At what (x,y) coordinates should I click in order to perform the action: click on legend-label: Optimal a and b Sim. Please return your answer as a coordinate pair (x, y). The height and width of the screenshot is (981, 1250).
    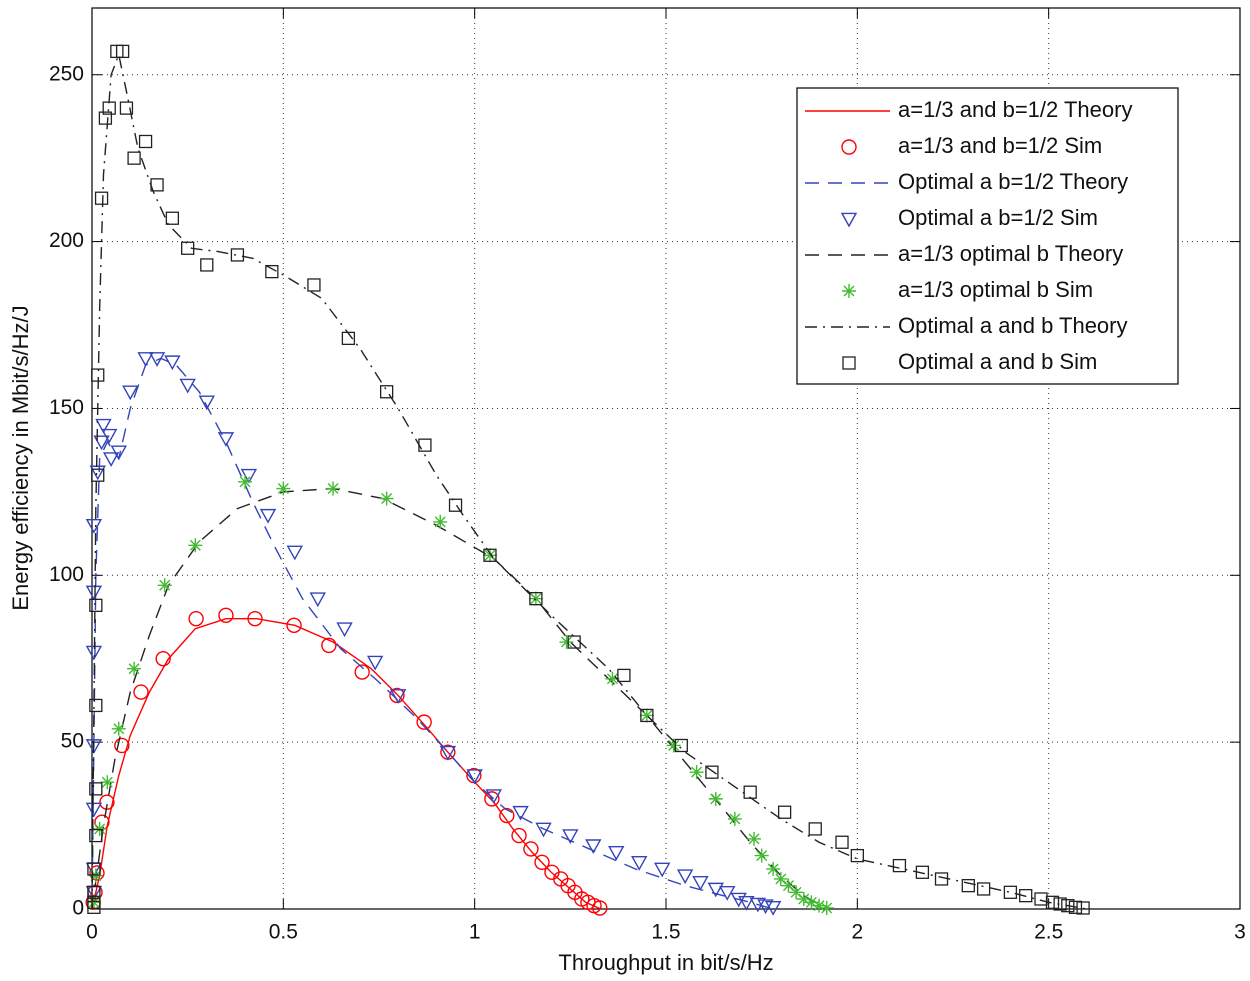
    Looking at the image, I should click on (997, 361).